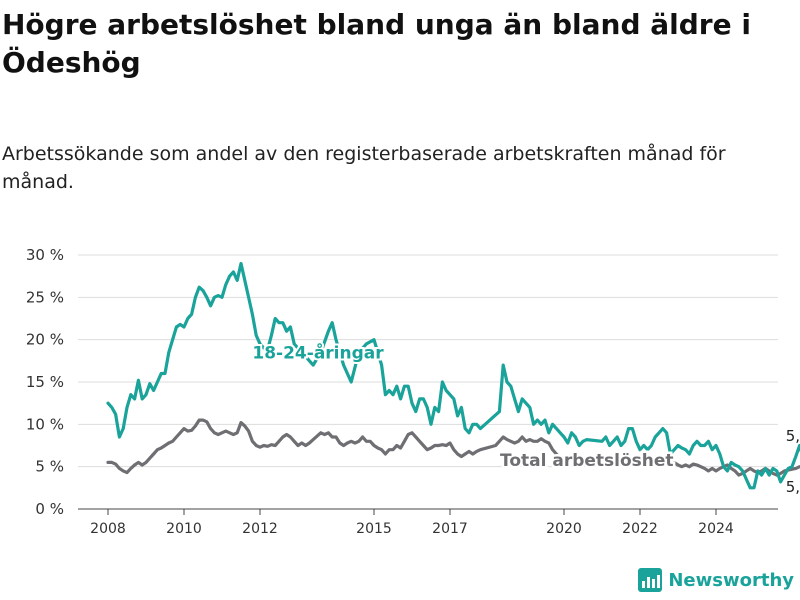  What do you see at coordinates (318, 352) in the screenshot?
I see `series-label-youth: 18-24-åringar` at bounding box center [318, 352].